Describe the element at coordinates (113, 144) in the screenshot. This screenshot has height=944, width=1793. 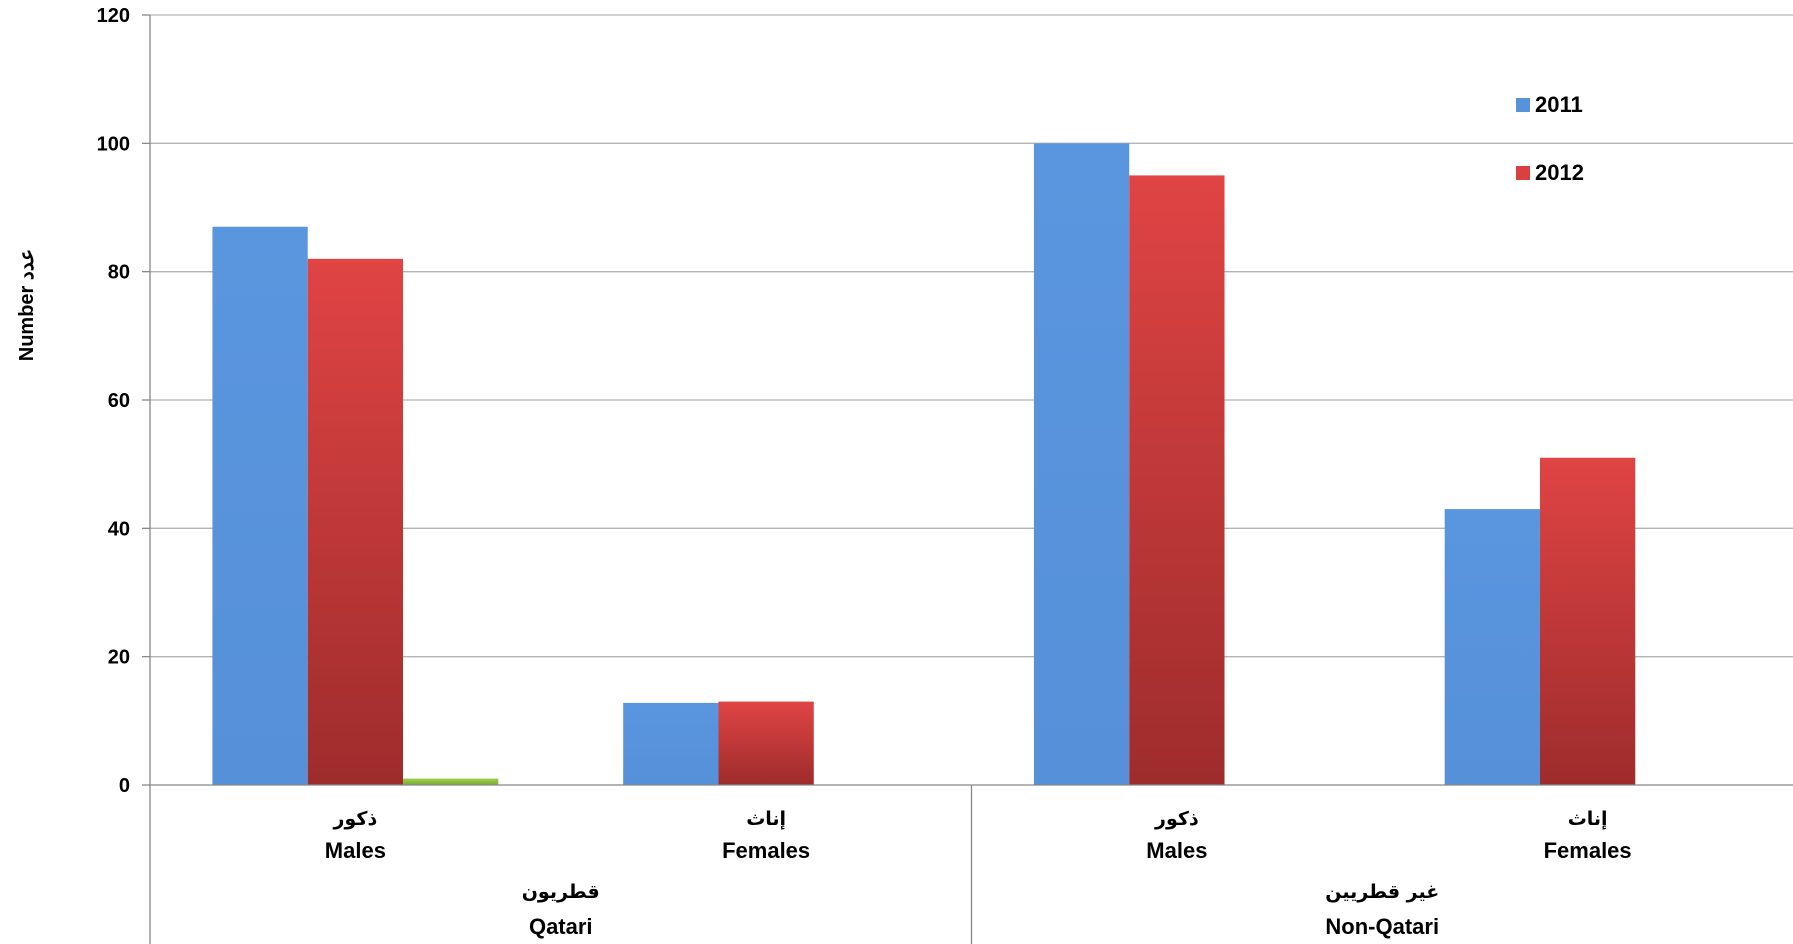
I see `y-tick-label: 100` at that location.